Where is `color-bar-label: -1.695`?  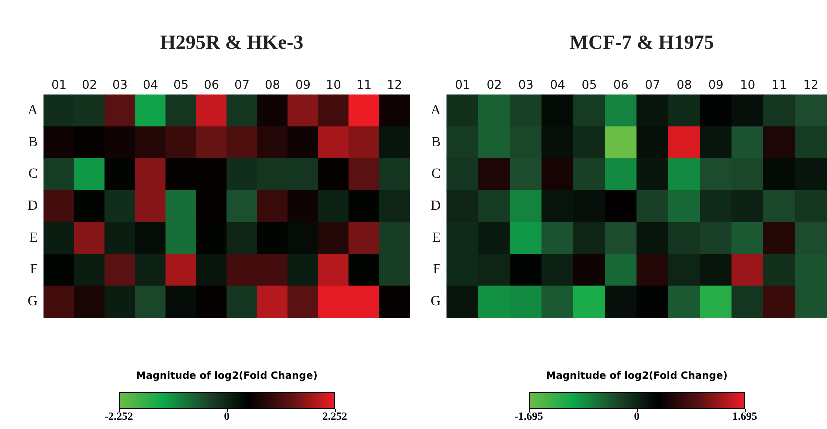 color-bar-label: -1.695 is located at coordinates (529, 417).